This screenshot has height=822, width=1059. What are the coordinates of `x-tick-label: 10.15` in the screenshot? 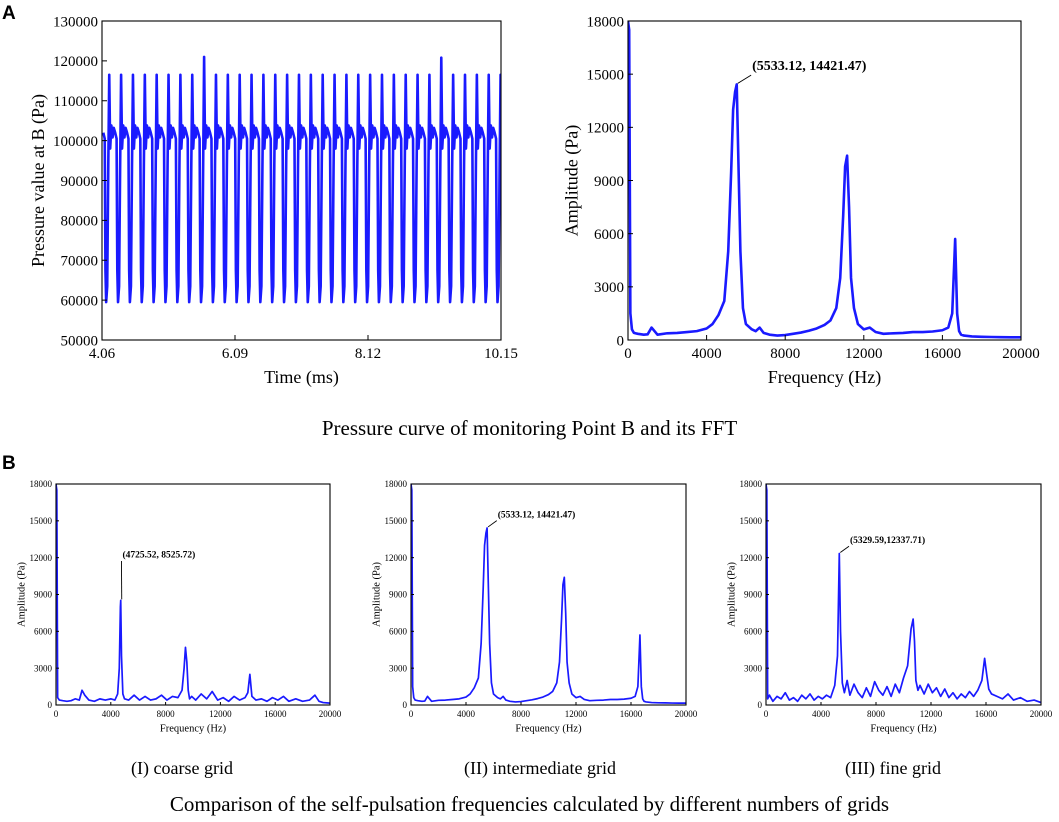 It's located at (501, 354).